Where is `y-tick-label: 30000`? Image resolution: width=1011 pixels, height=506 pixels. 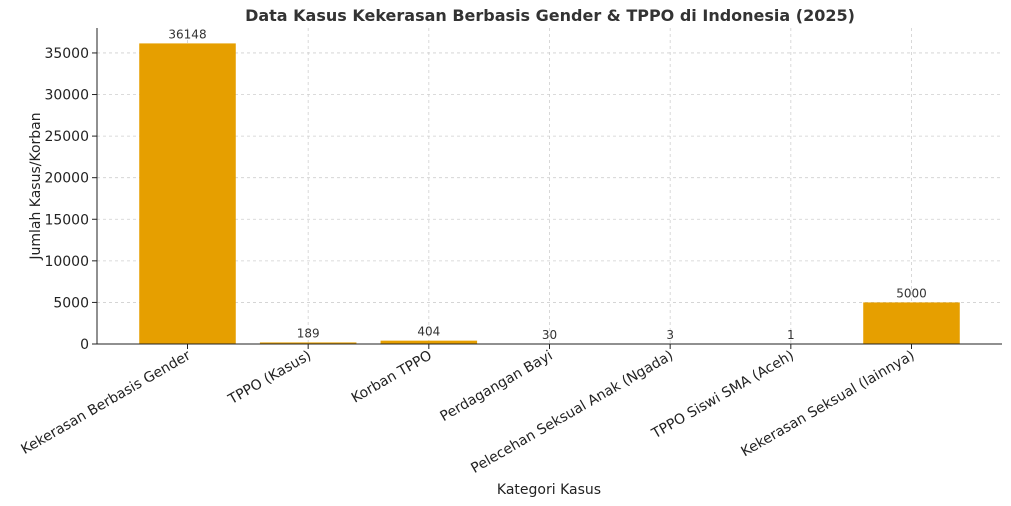
y-tick-label: 30000 is located at coordinates (66, 96).